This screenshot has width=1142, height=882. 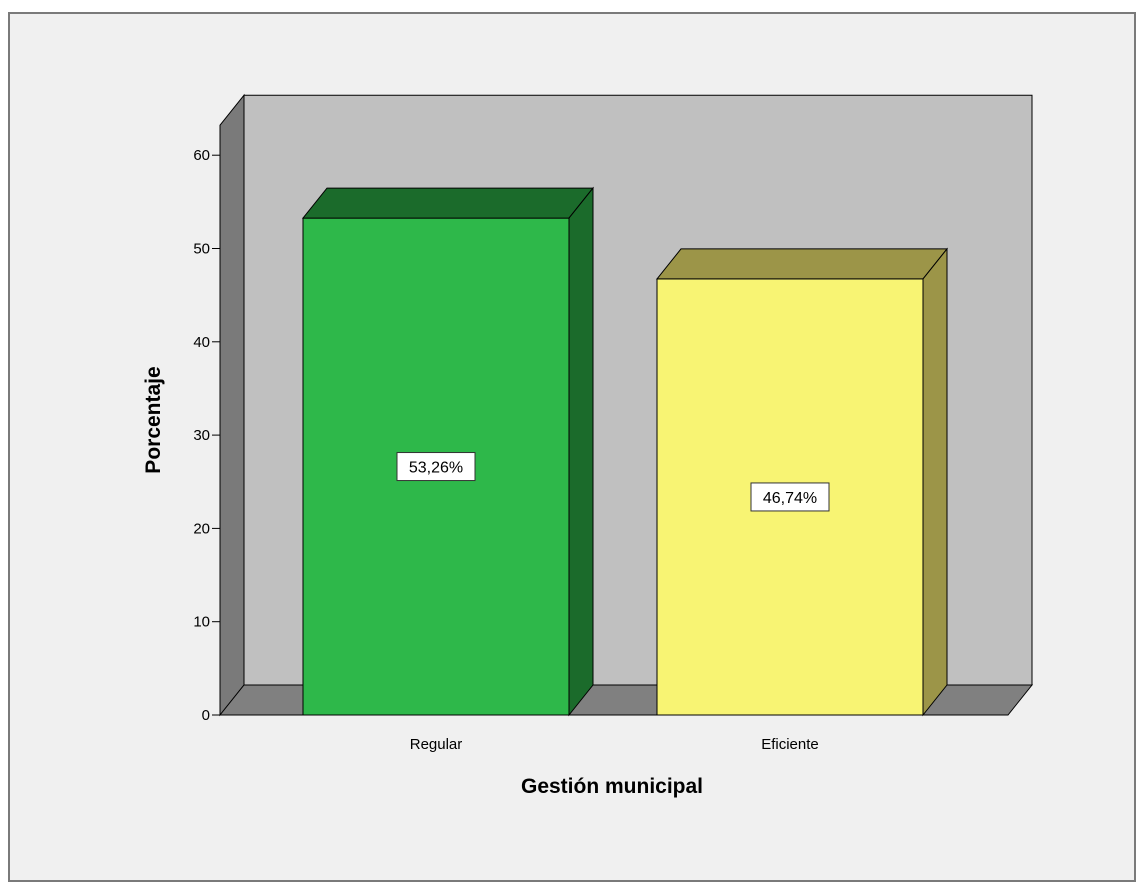 I want to click on y-tick-label: 10, so click(x=201, y=622).